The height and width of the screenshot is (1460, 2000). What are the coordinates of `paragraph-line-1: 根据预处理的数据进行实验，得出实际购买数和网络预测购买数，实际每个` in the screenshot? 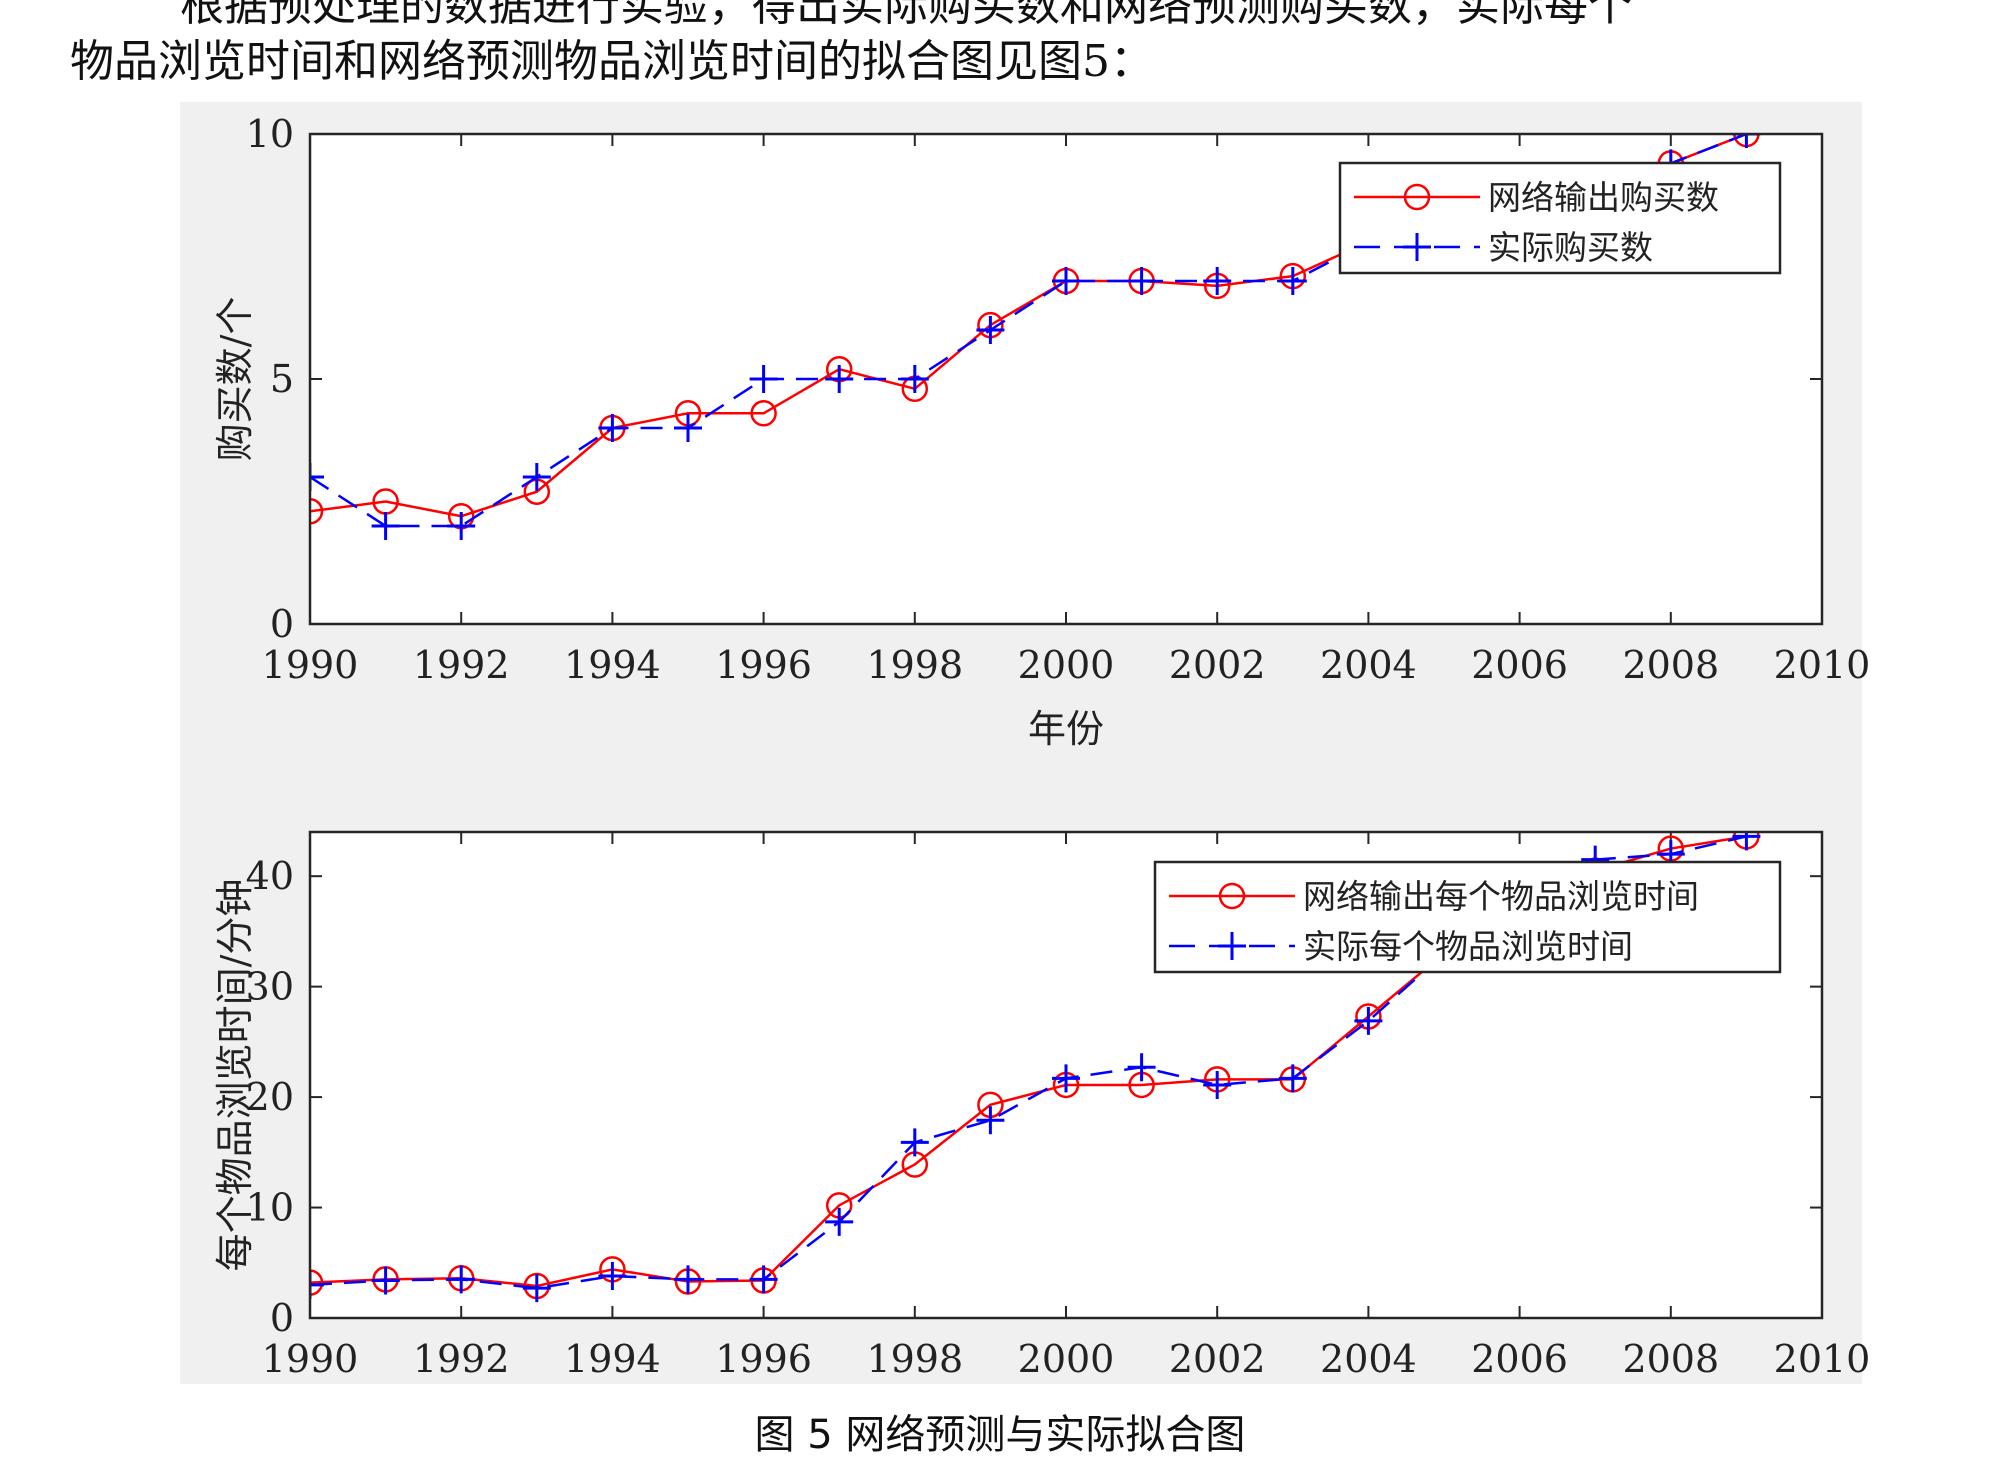 It's located at (906, 15).